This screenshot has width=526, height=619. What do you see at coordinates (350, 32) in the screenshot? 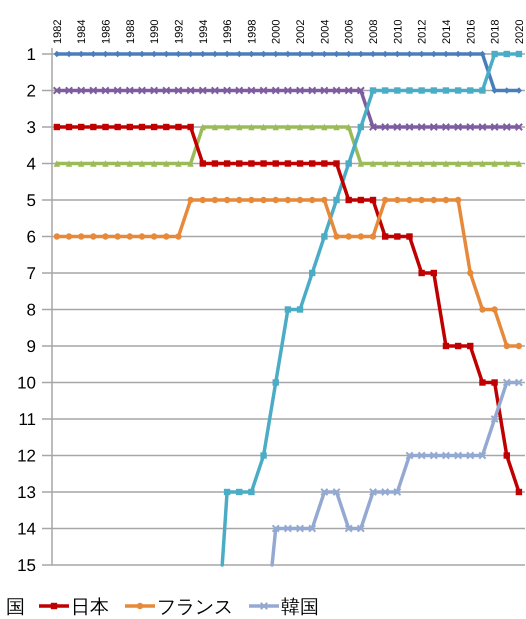
I see `x-tick-label: 2006` at bounding box center [350, 32].